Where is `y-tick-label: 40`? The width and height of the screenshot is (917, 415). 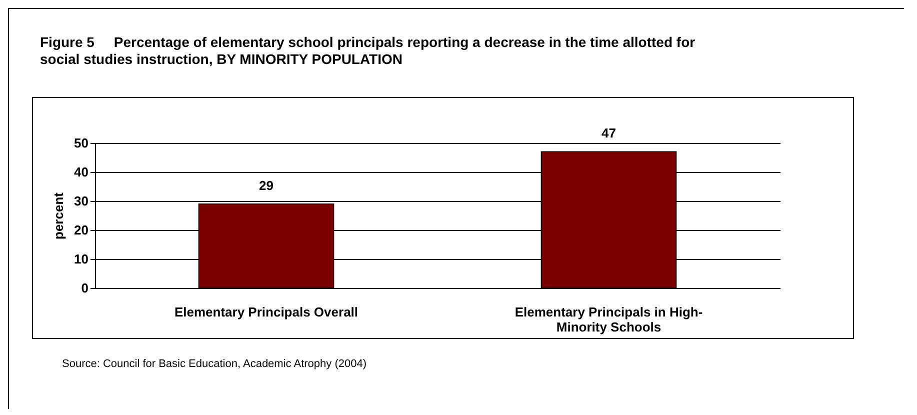
y-tick-label: 40 is located at coordinates (81, 172).